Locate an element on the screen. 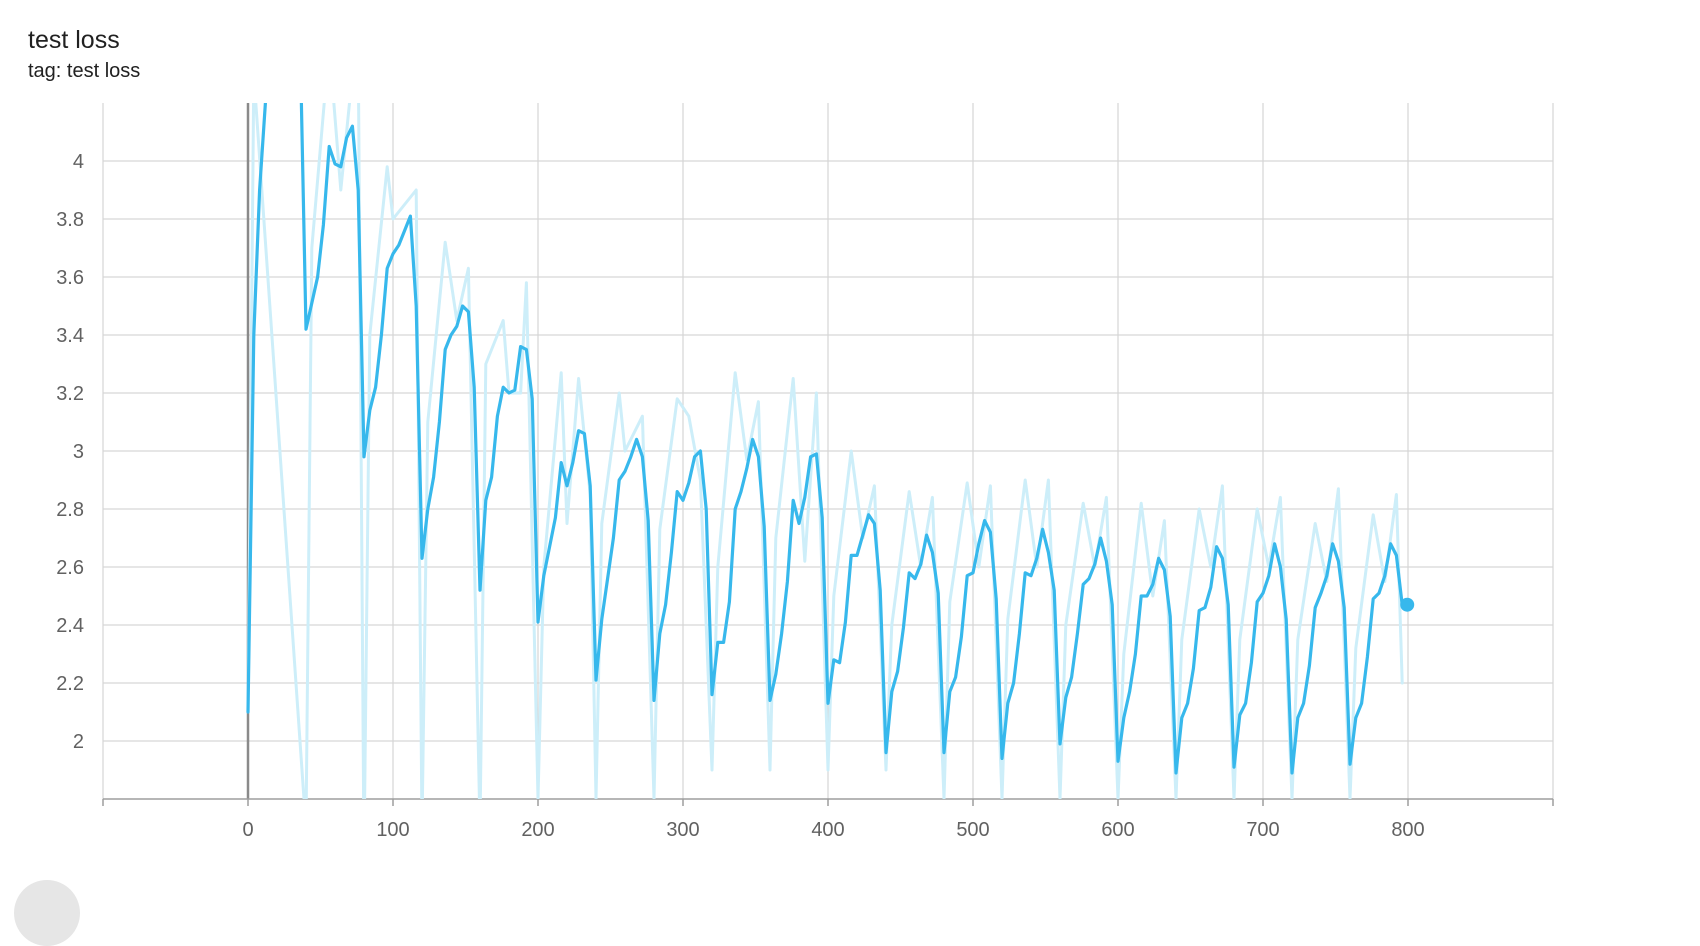  y-tick-label: 2.6 is located at coordinates (70, 568).